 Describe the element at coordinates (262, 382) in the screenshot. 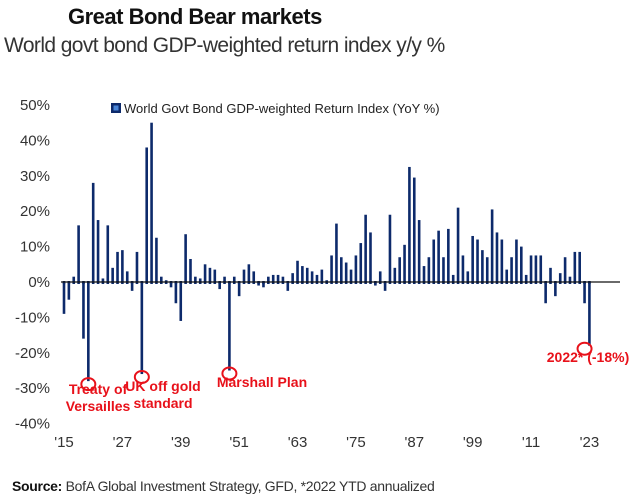

I see `annotation-label: Marshall Plan` at that location.